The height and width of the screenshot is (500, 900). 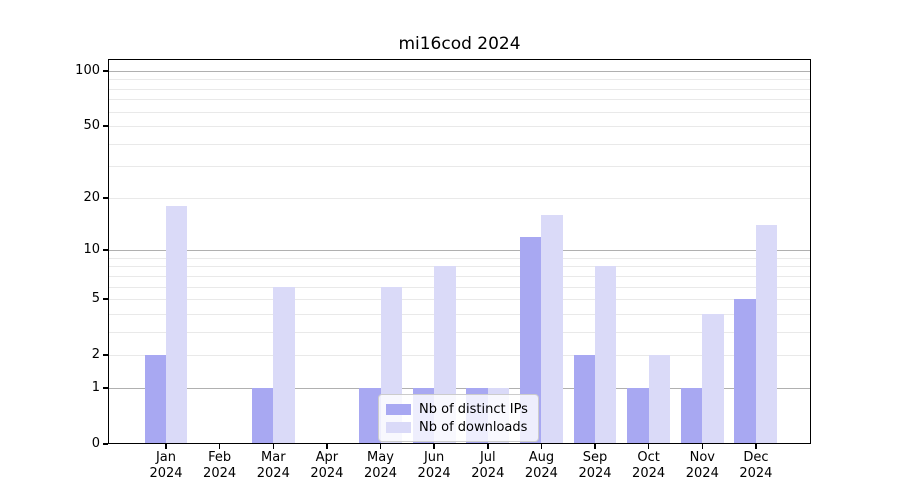 I want to click on x-tick-label-month: Sep, so click(x=595, y=457).